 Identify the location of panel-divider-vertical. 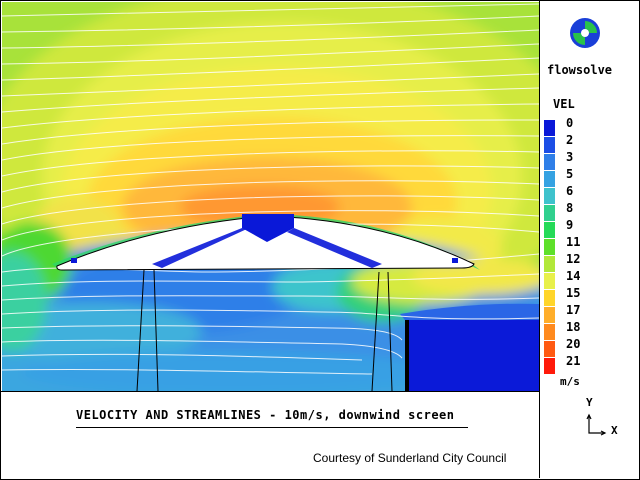
(539, 239).